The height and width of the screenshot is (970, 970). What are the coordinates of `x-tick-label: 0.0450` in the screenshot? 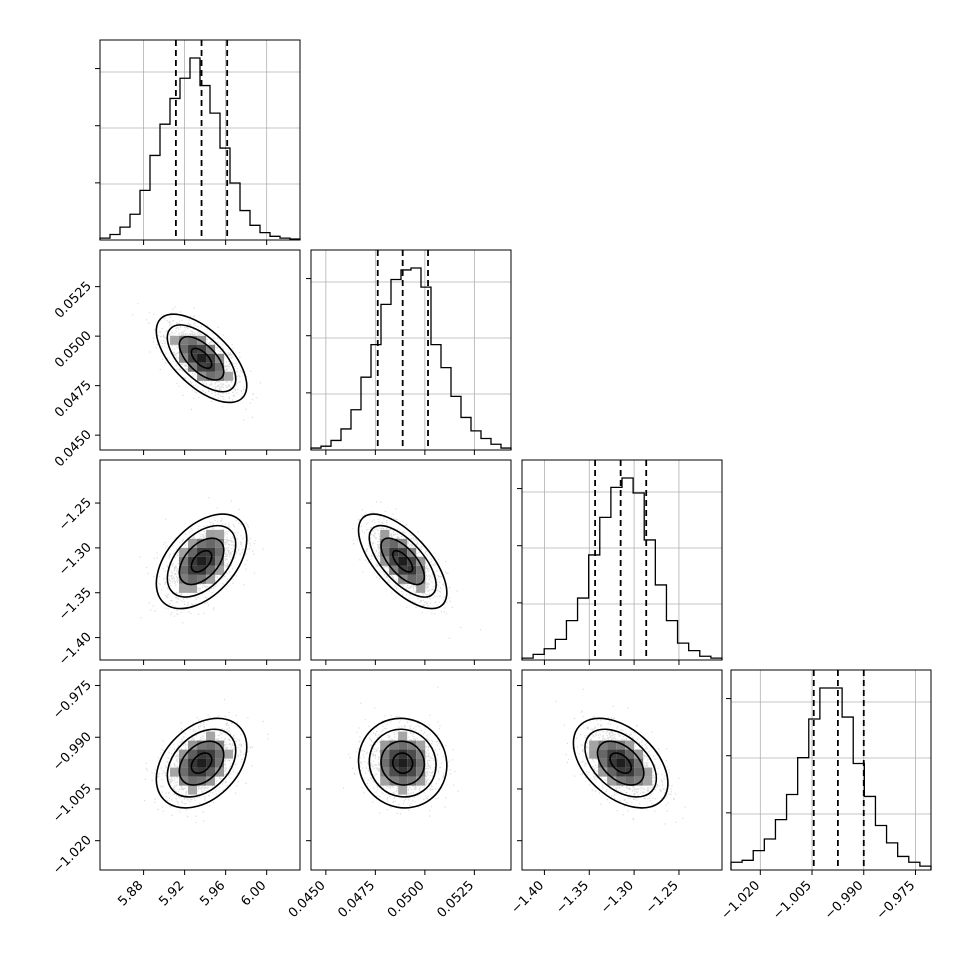 It's located at (307, 899).